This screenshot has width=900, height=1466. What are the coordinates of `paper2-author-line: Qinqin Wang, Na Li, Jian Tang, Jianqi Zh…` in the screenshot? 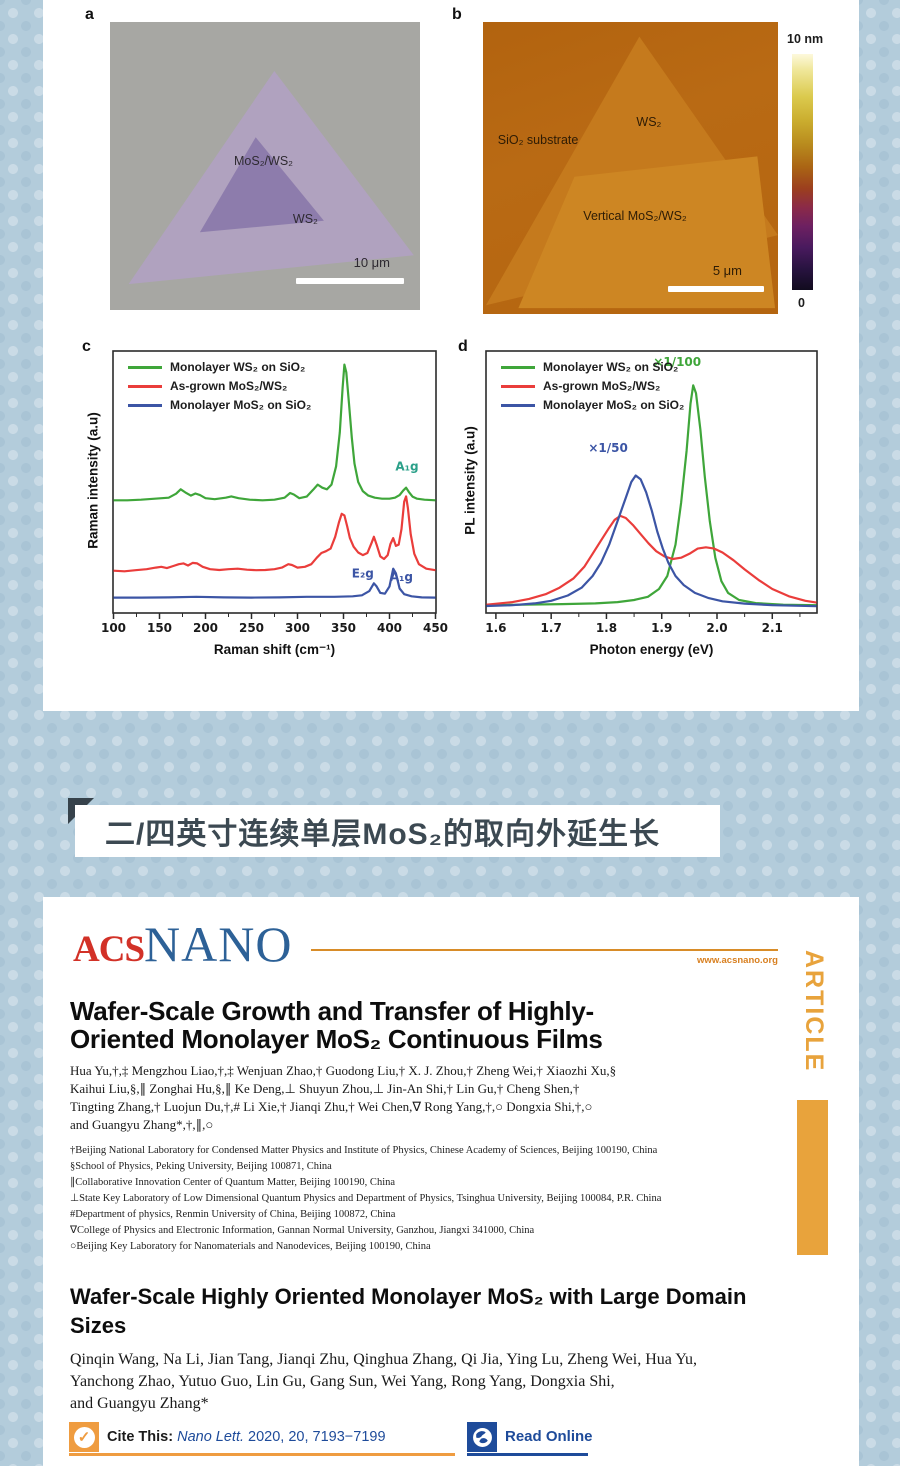 It's located at (384, 1359).